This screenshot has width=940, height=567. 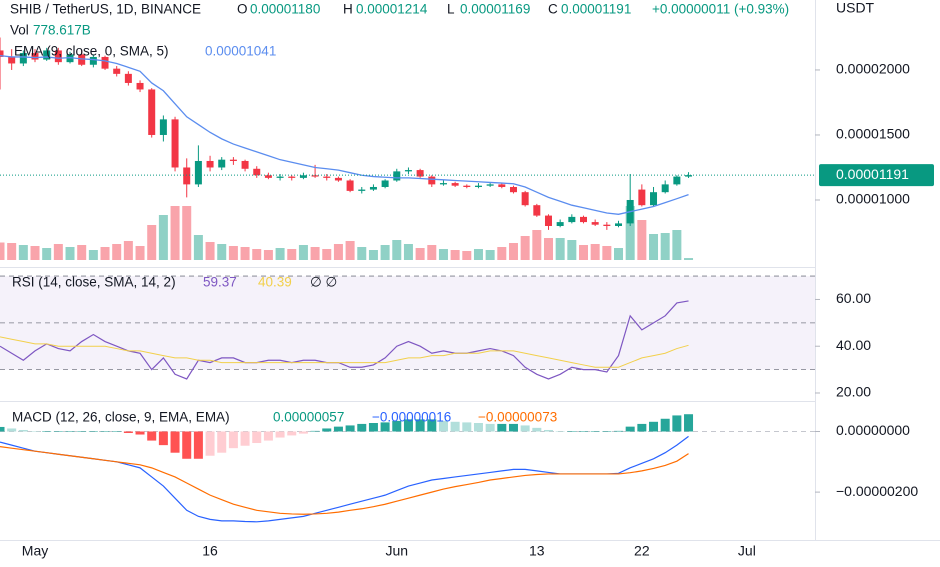 I want to click on ohlc-value: 0.00001169, so click(x=495, y=9).